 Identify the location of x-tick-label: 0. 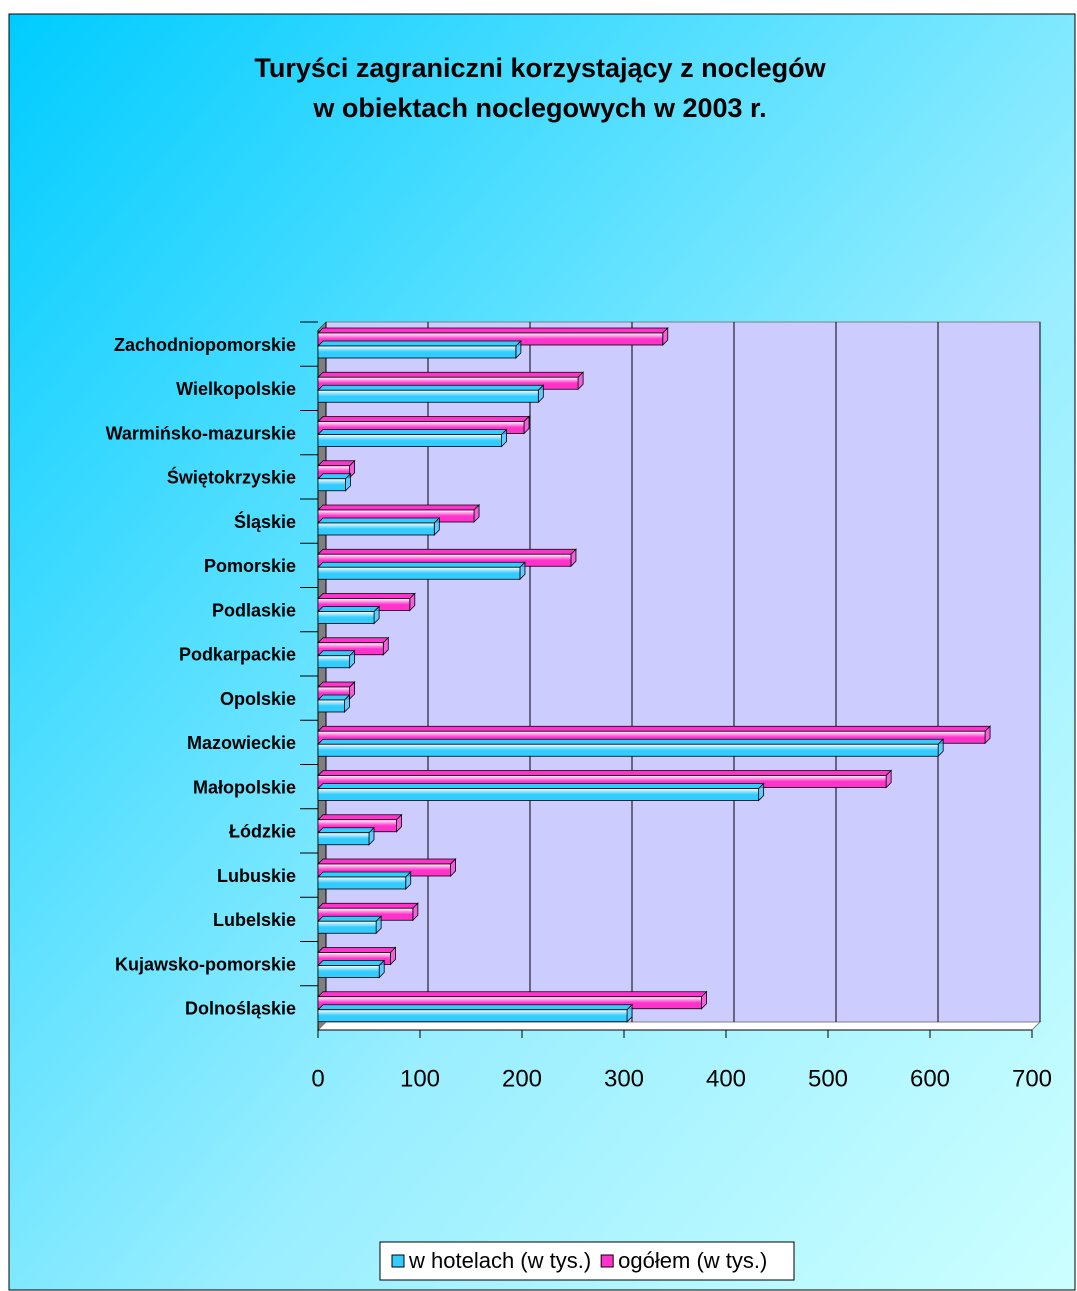
(317, 1078).